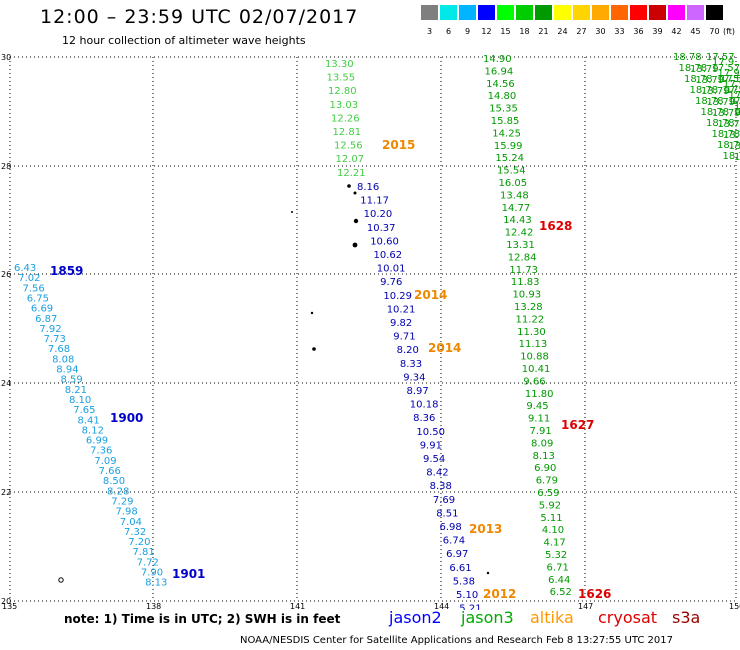 The height and width of the screenshot is (650, 740). Describe the element at coordinates (384, 241) in the screenshot. I see `wave-height-value: 10.60` at that location.